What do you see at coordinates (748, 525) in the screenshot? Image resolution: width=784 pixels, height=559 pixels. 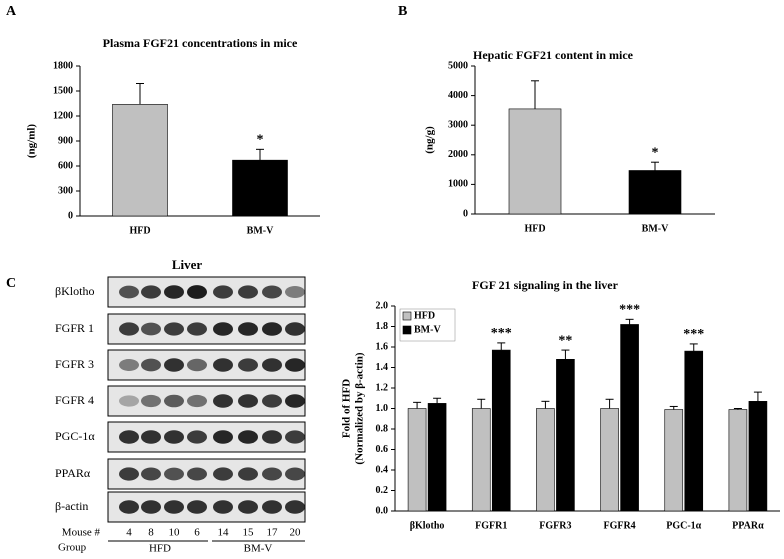 I see `x-tick-label: PPARα` at bounding box center [748, 525].